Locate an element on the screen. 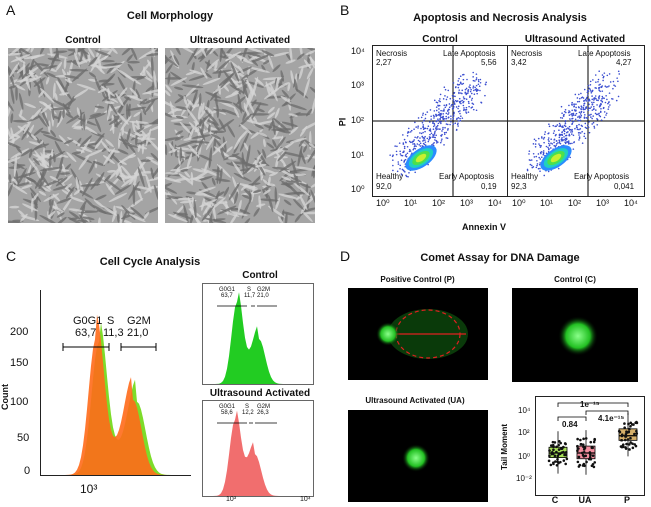 The height and width of the screenshot is (507, 651). panel-d-letter: D is located at coordinates (345, 256).